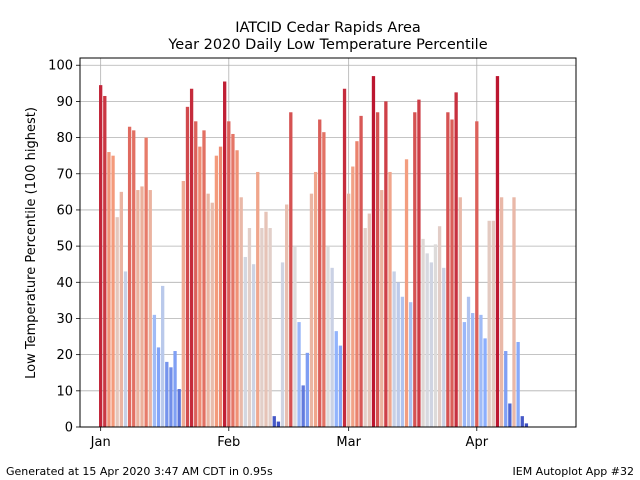  What do you see at coordinates (64, 283) in the screenshot?
I see `y-tick-label: 40` at bounding box center [64, 283].